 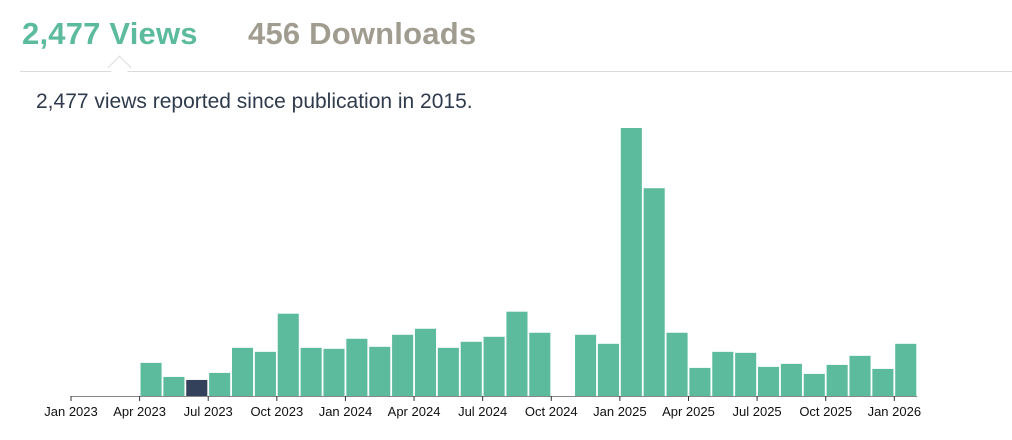 I want to click on bar-sep-2024, so click(x=540, y=364).